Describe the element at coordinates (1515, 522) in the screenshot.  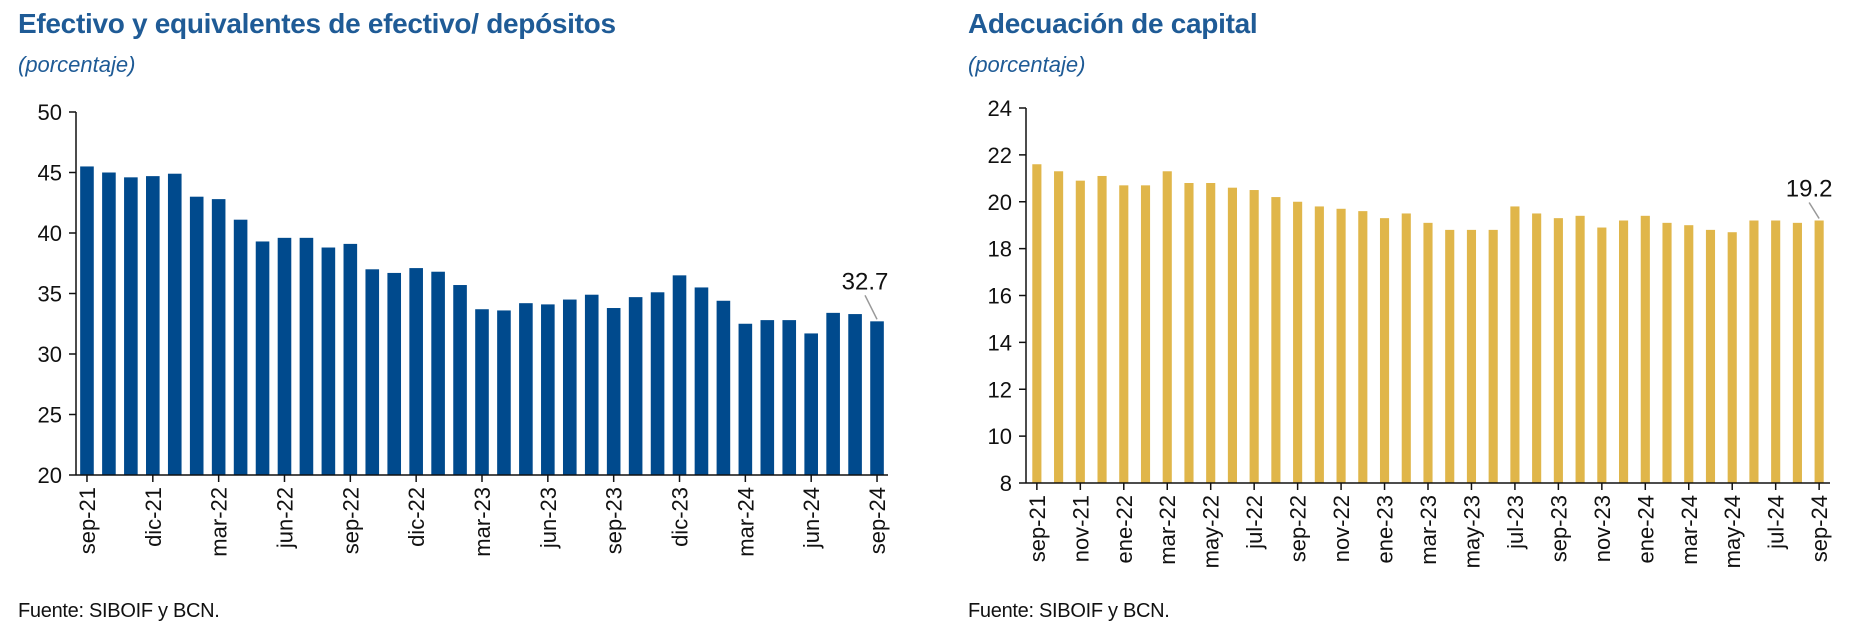
I see `x-tick-label: jul-23` at that location.